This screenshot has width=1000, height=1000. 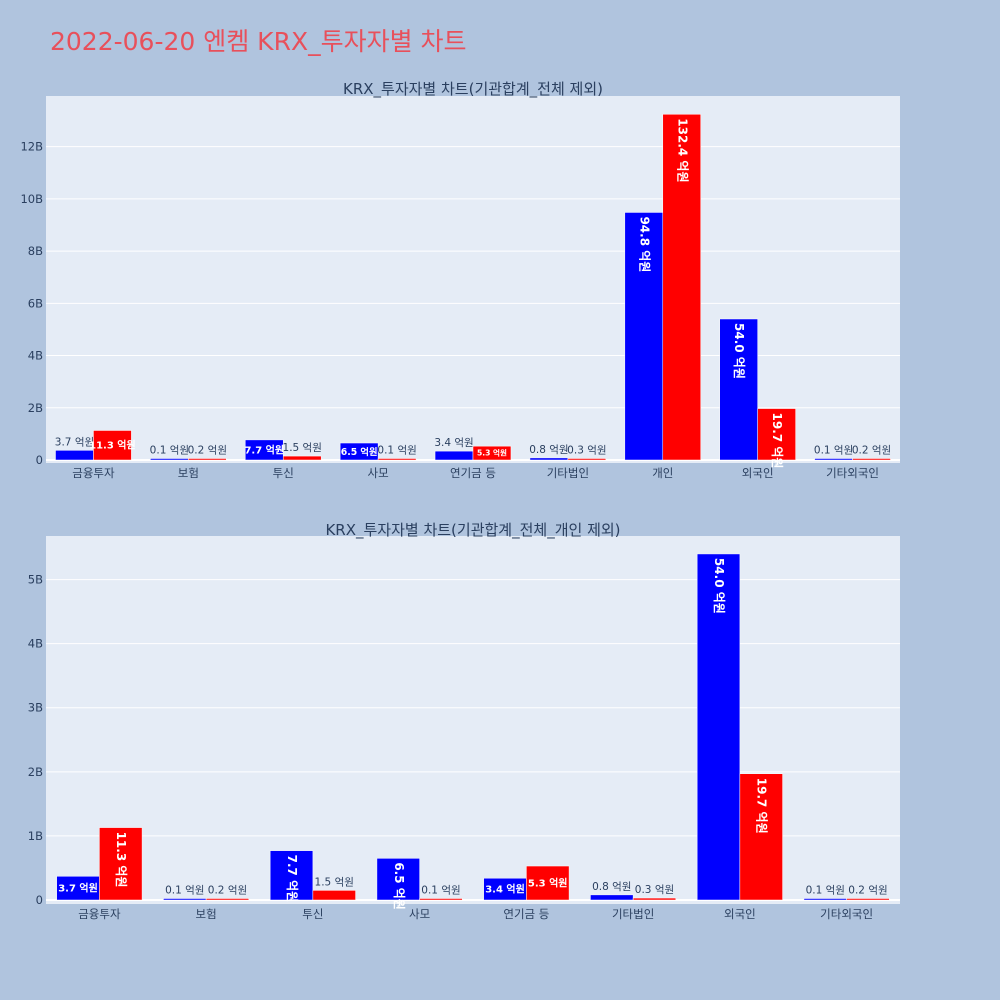 I want to click on y-tick-label: 6B, so click(x=35, y=303).